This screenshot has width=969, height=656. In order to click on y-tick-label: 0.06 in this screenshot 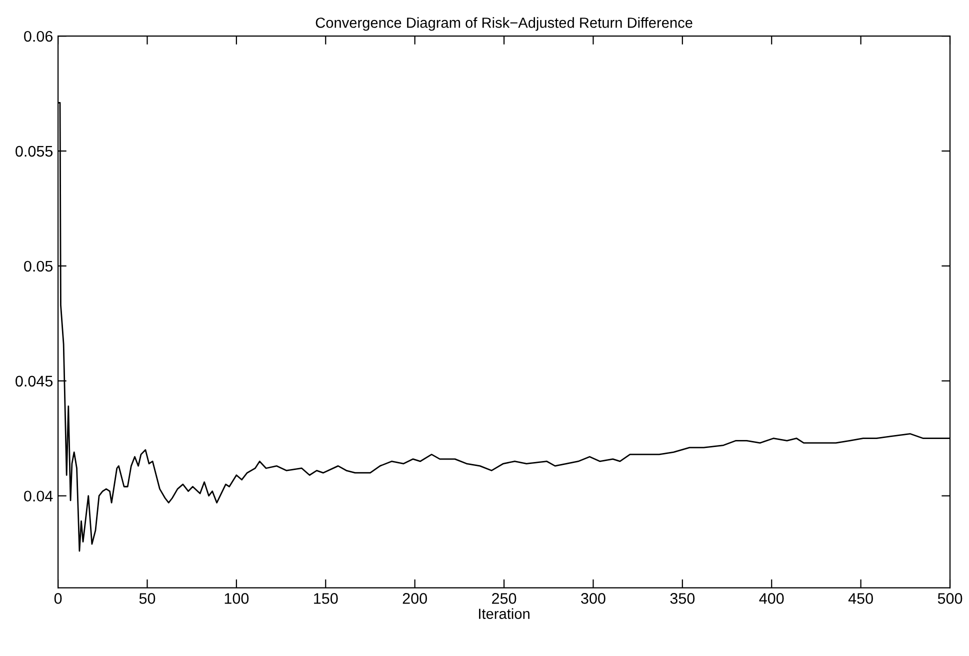, I will do `click(38, 36)`.